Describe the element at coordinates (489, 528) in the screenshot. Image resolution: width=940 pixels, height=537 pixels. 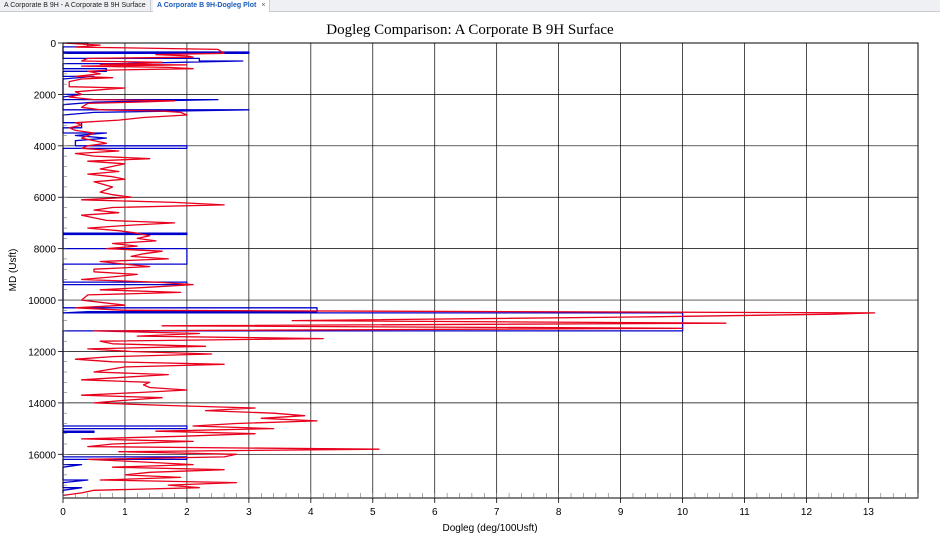
I see `x-axis-title: Dogleg (deg/100Usft)` at that location.